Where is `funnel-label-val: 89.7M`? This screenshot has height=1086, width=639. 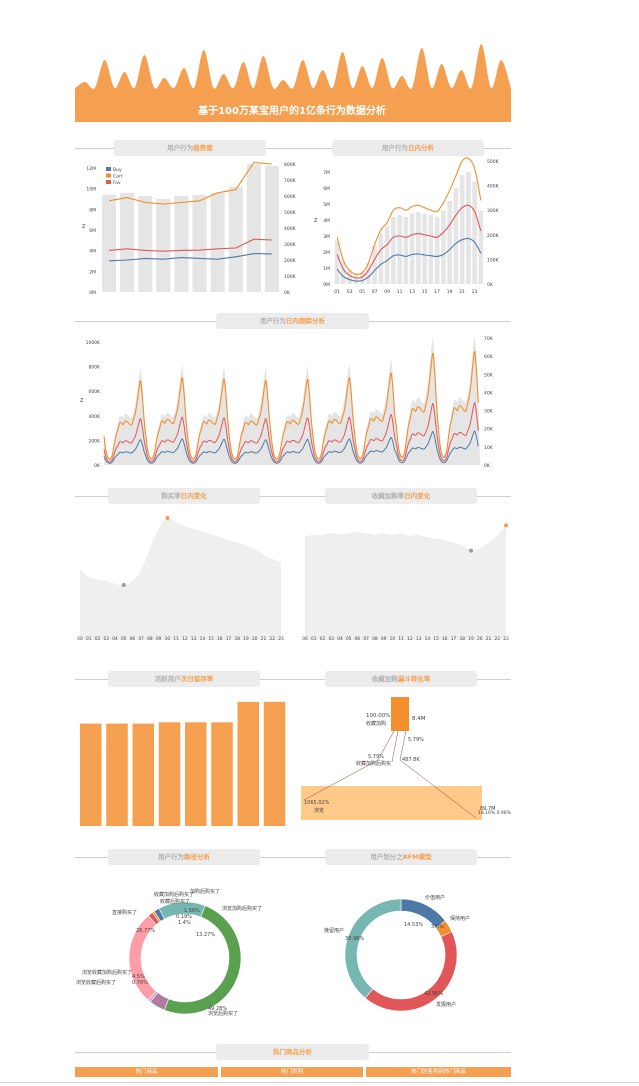
funnel-label-val: 89.7M is located at coordinates (487, 809).